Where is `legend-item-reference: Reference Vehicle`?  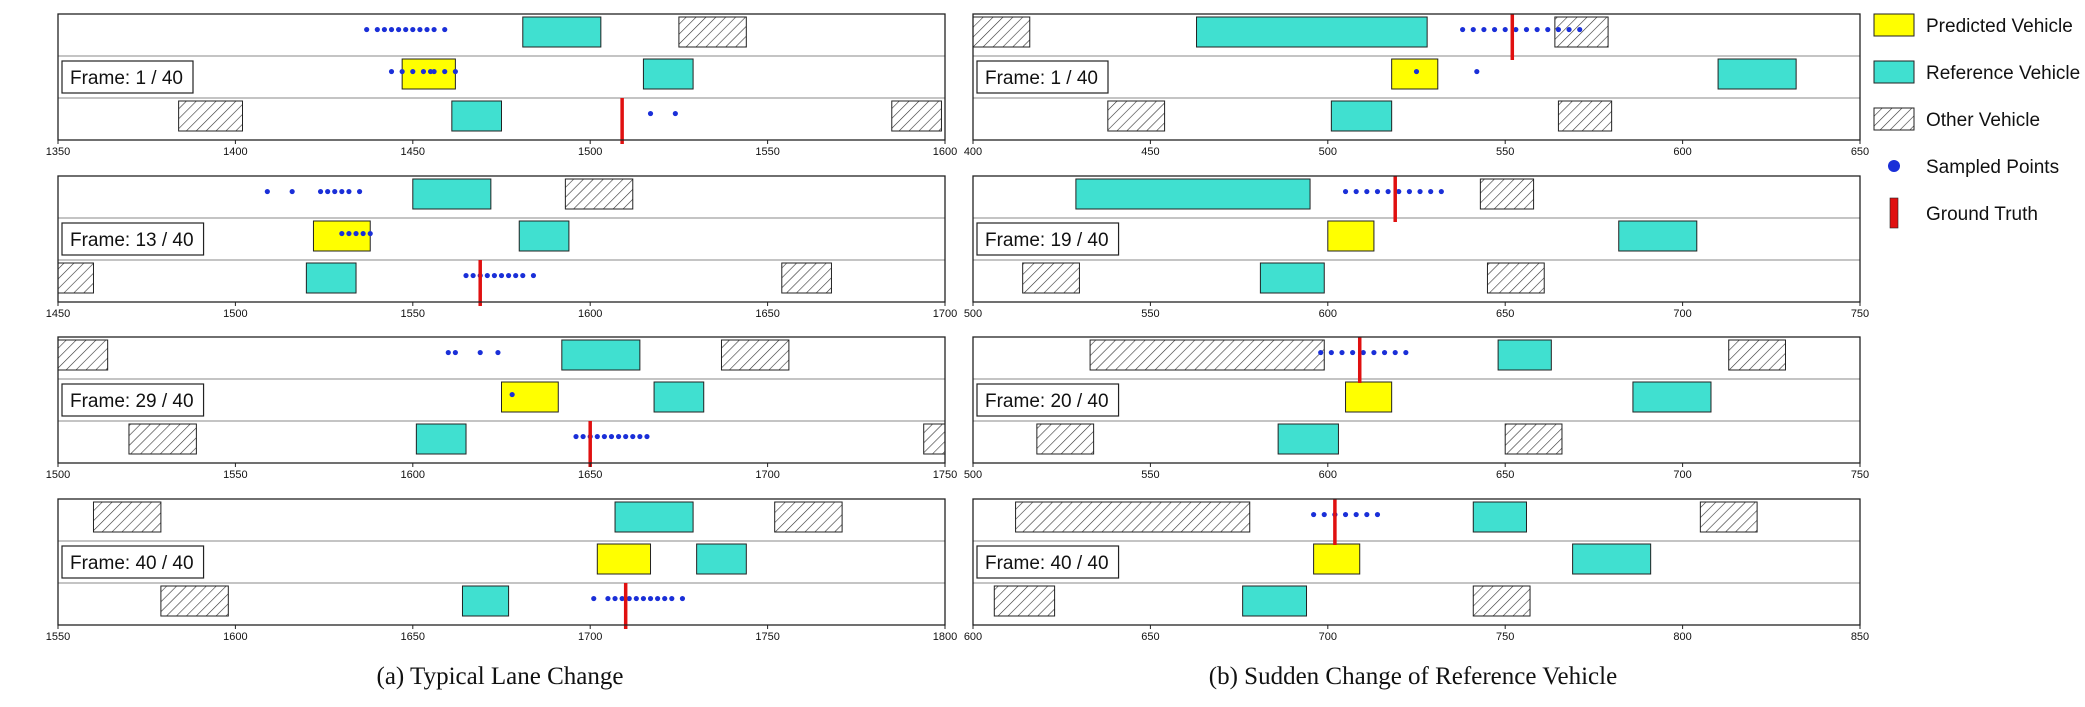
legend-item-reference: Reference Vehicle is located at coordinates (1976, 72).